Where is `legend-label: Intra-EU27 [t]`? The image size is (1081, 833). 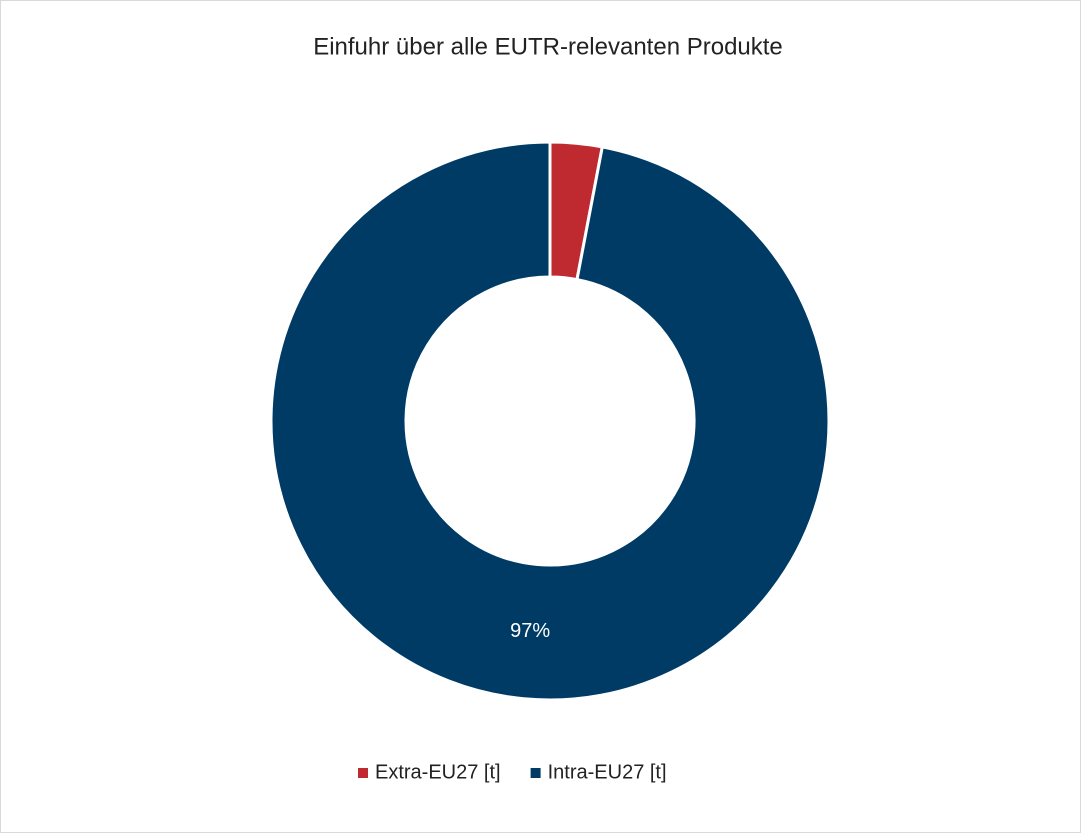
legend-label: Intra-EU27 [t] is located at coordinates (607, 772).